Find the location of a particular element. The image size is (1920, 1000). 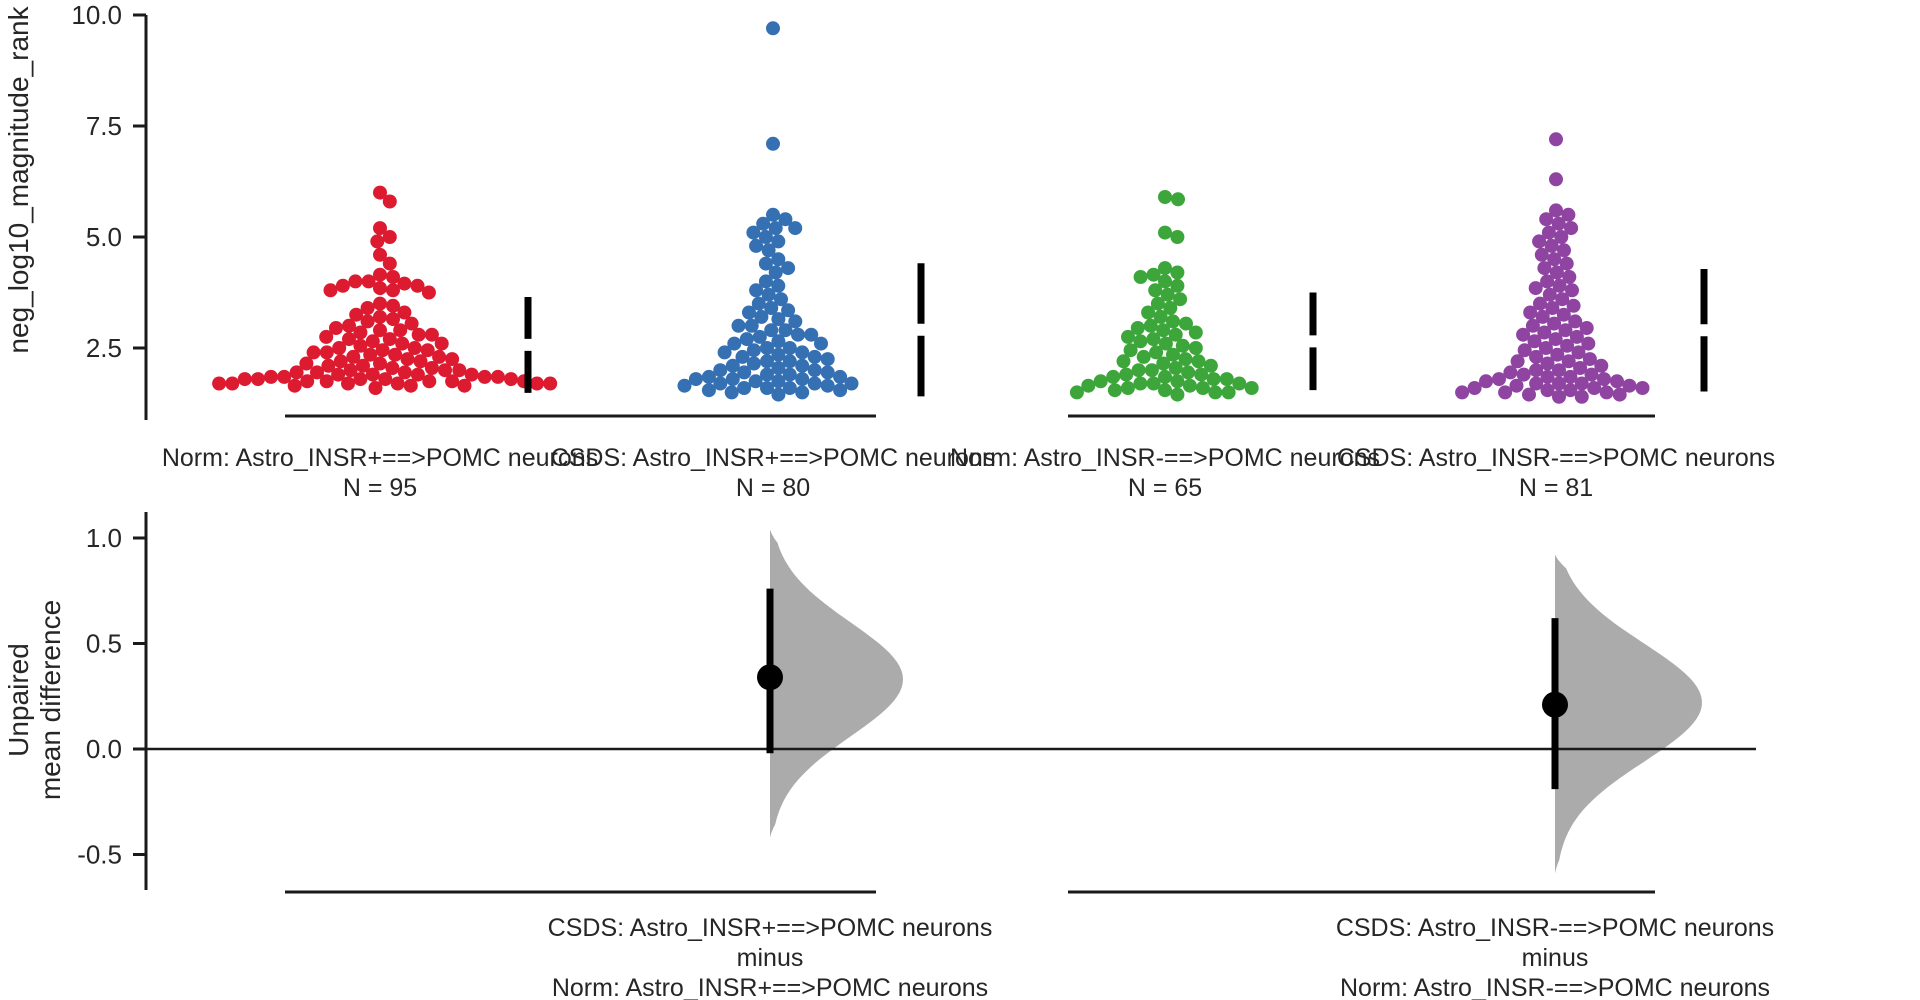

y-tick-label: -0.5 is located at coordinates (99, 855).